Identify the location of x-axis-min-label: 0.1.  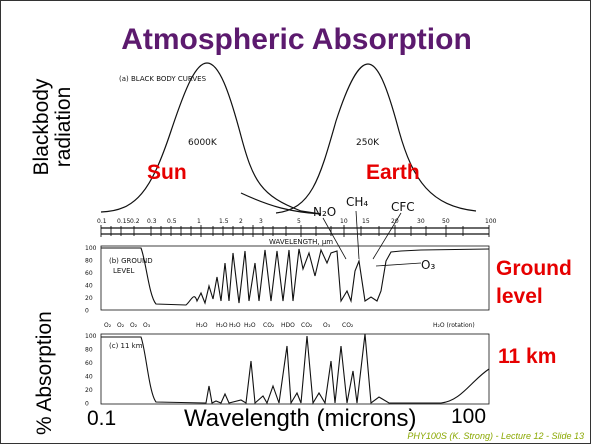
(102, 418).